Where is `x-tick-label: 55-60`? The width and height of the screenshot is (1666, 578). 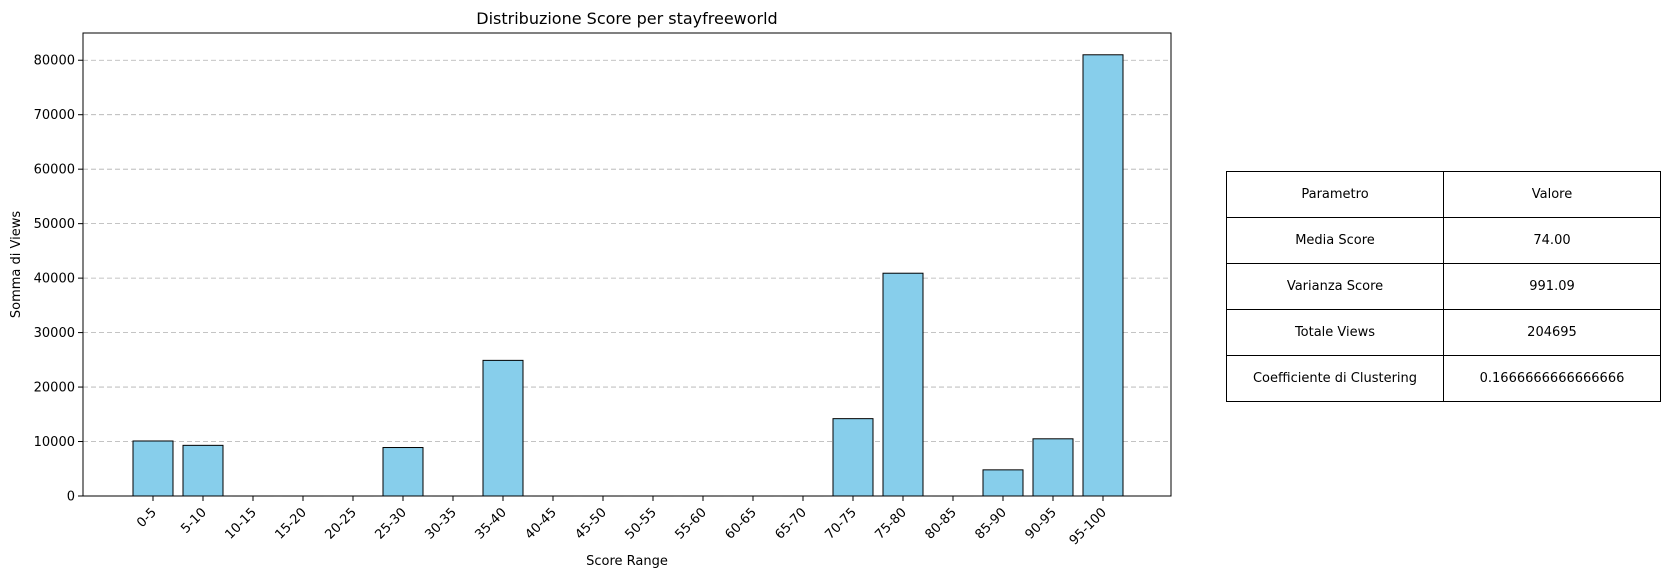 x-tick-label: 55-60 is located at coordinates (691, 523).